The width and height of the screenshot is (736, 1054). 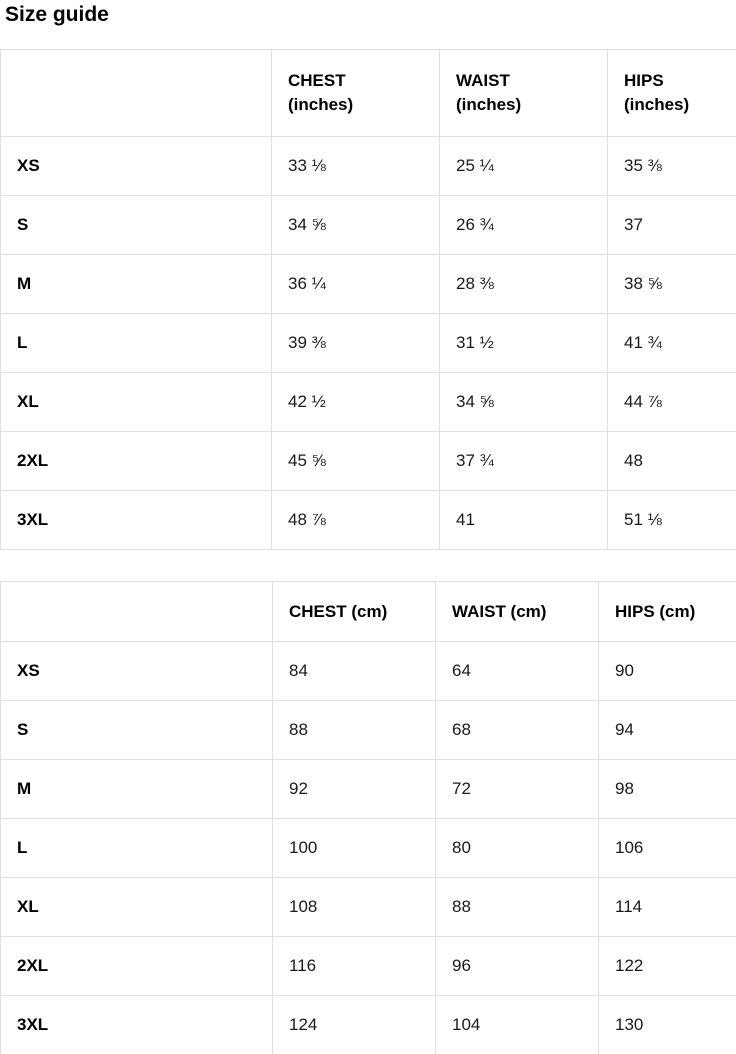 I want to click on table-row-l: L 39 ⅜ 31 ½ 41 ¾, so click(x=368, y=343).